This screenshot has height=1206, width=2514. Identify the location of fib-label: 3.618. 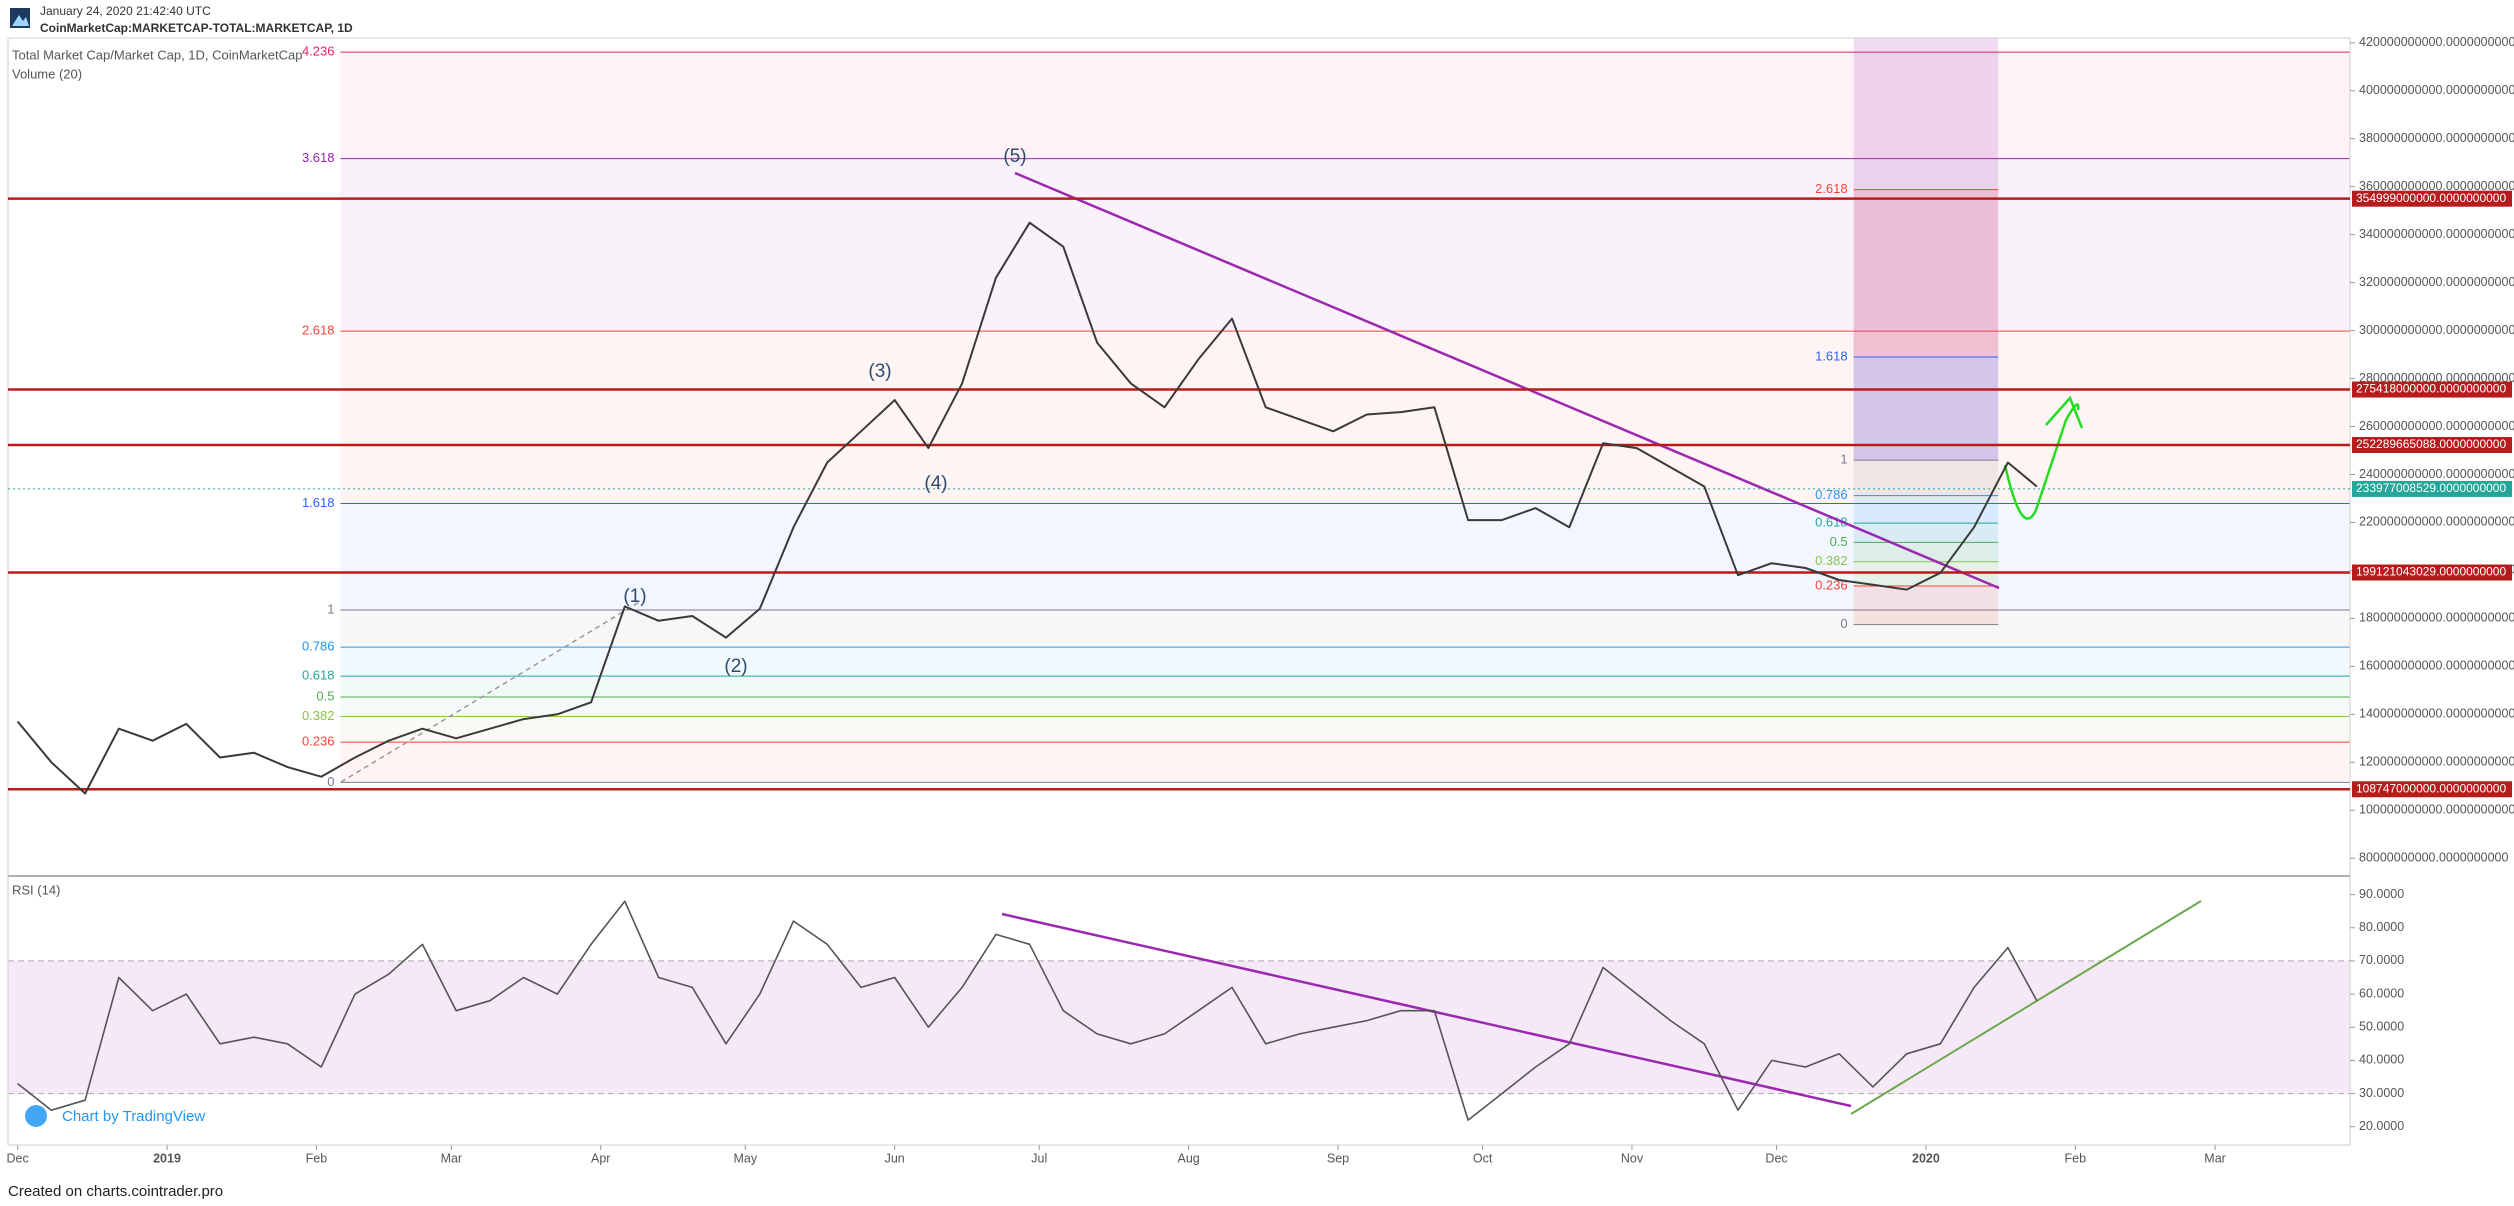
(318, 157).